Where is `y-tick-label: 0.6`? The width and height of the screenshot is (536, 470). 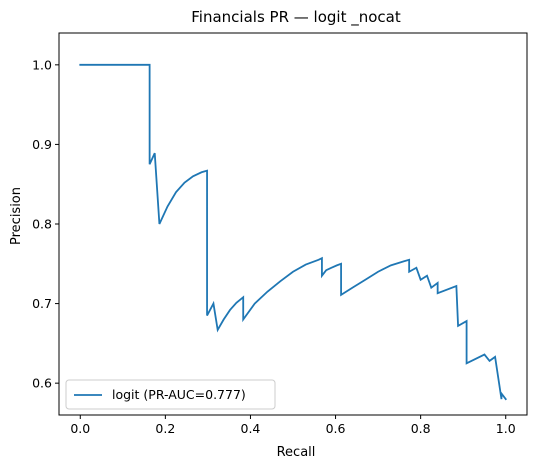 y-tick-label: 0.6 is located at coordinates (42, 383).